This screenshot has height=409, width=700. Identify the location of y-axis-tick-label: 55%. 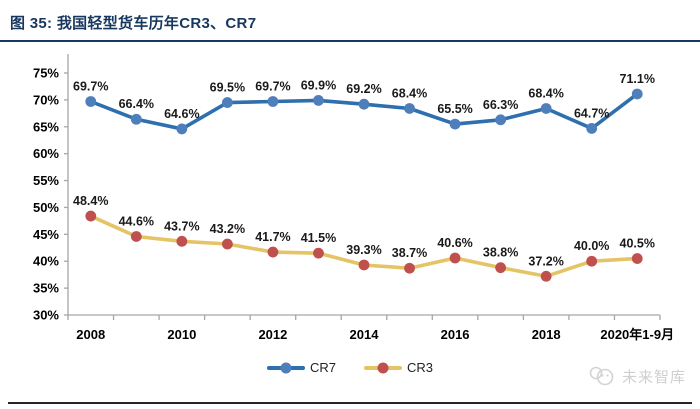
(46, 180).